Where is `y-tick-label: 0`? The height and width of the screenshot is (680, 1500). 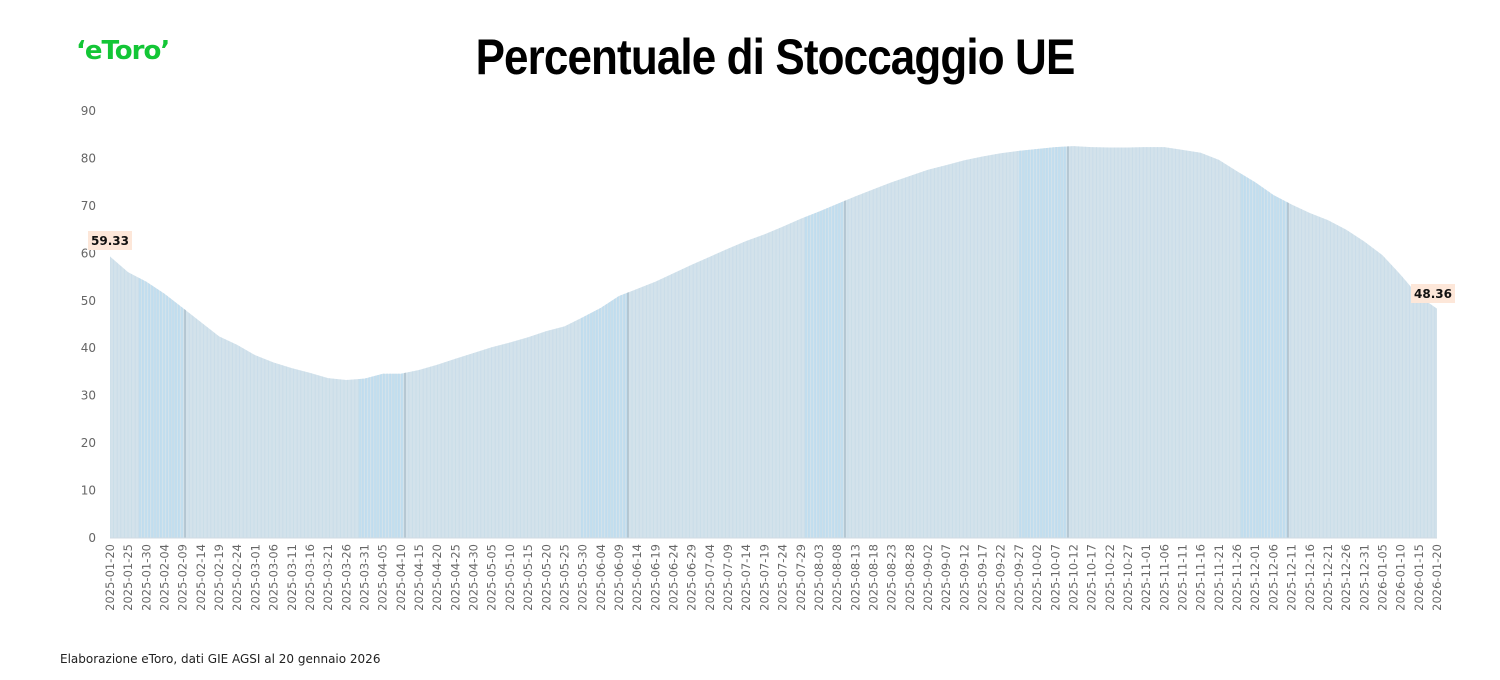 y-tick-label: 0 is located at coordinates (92, 538).